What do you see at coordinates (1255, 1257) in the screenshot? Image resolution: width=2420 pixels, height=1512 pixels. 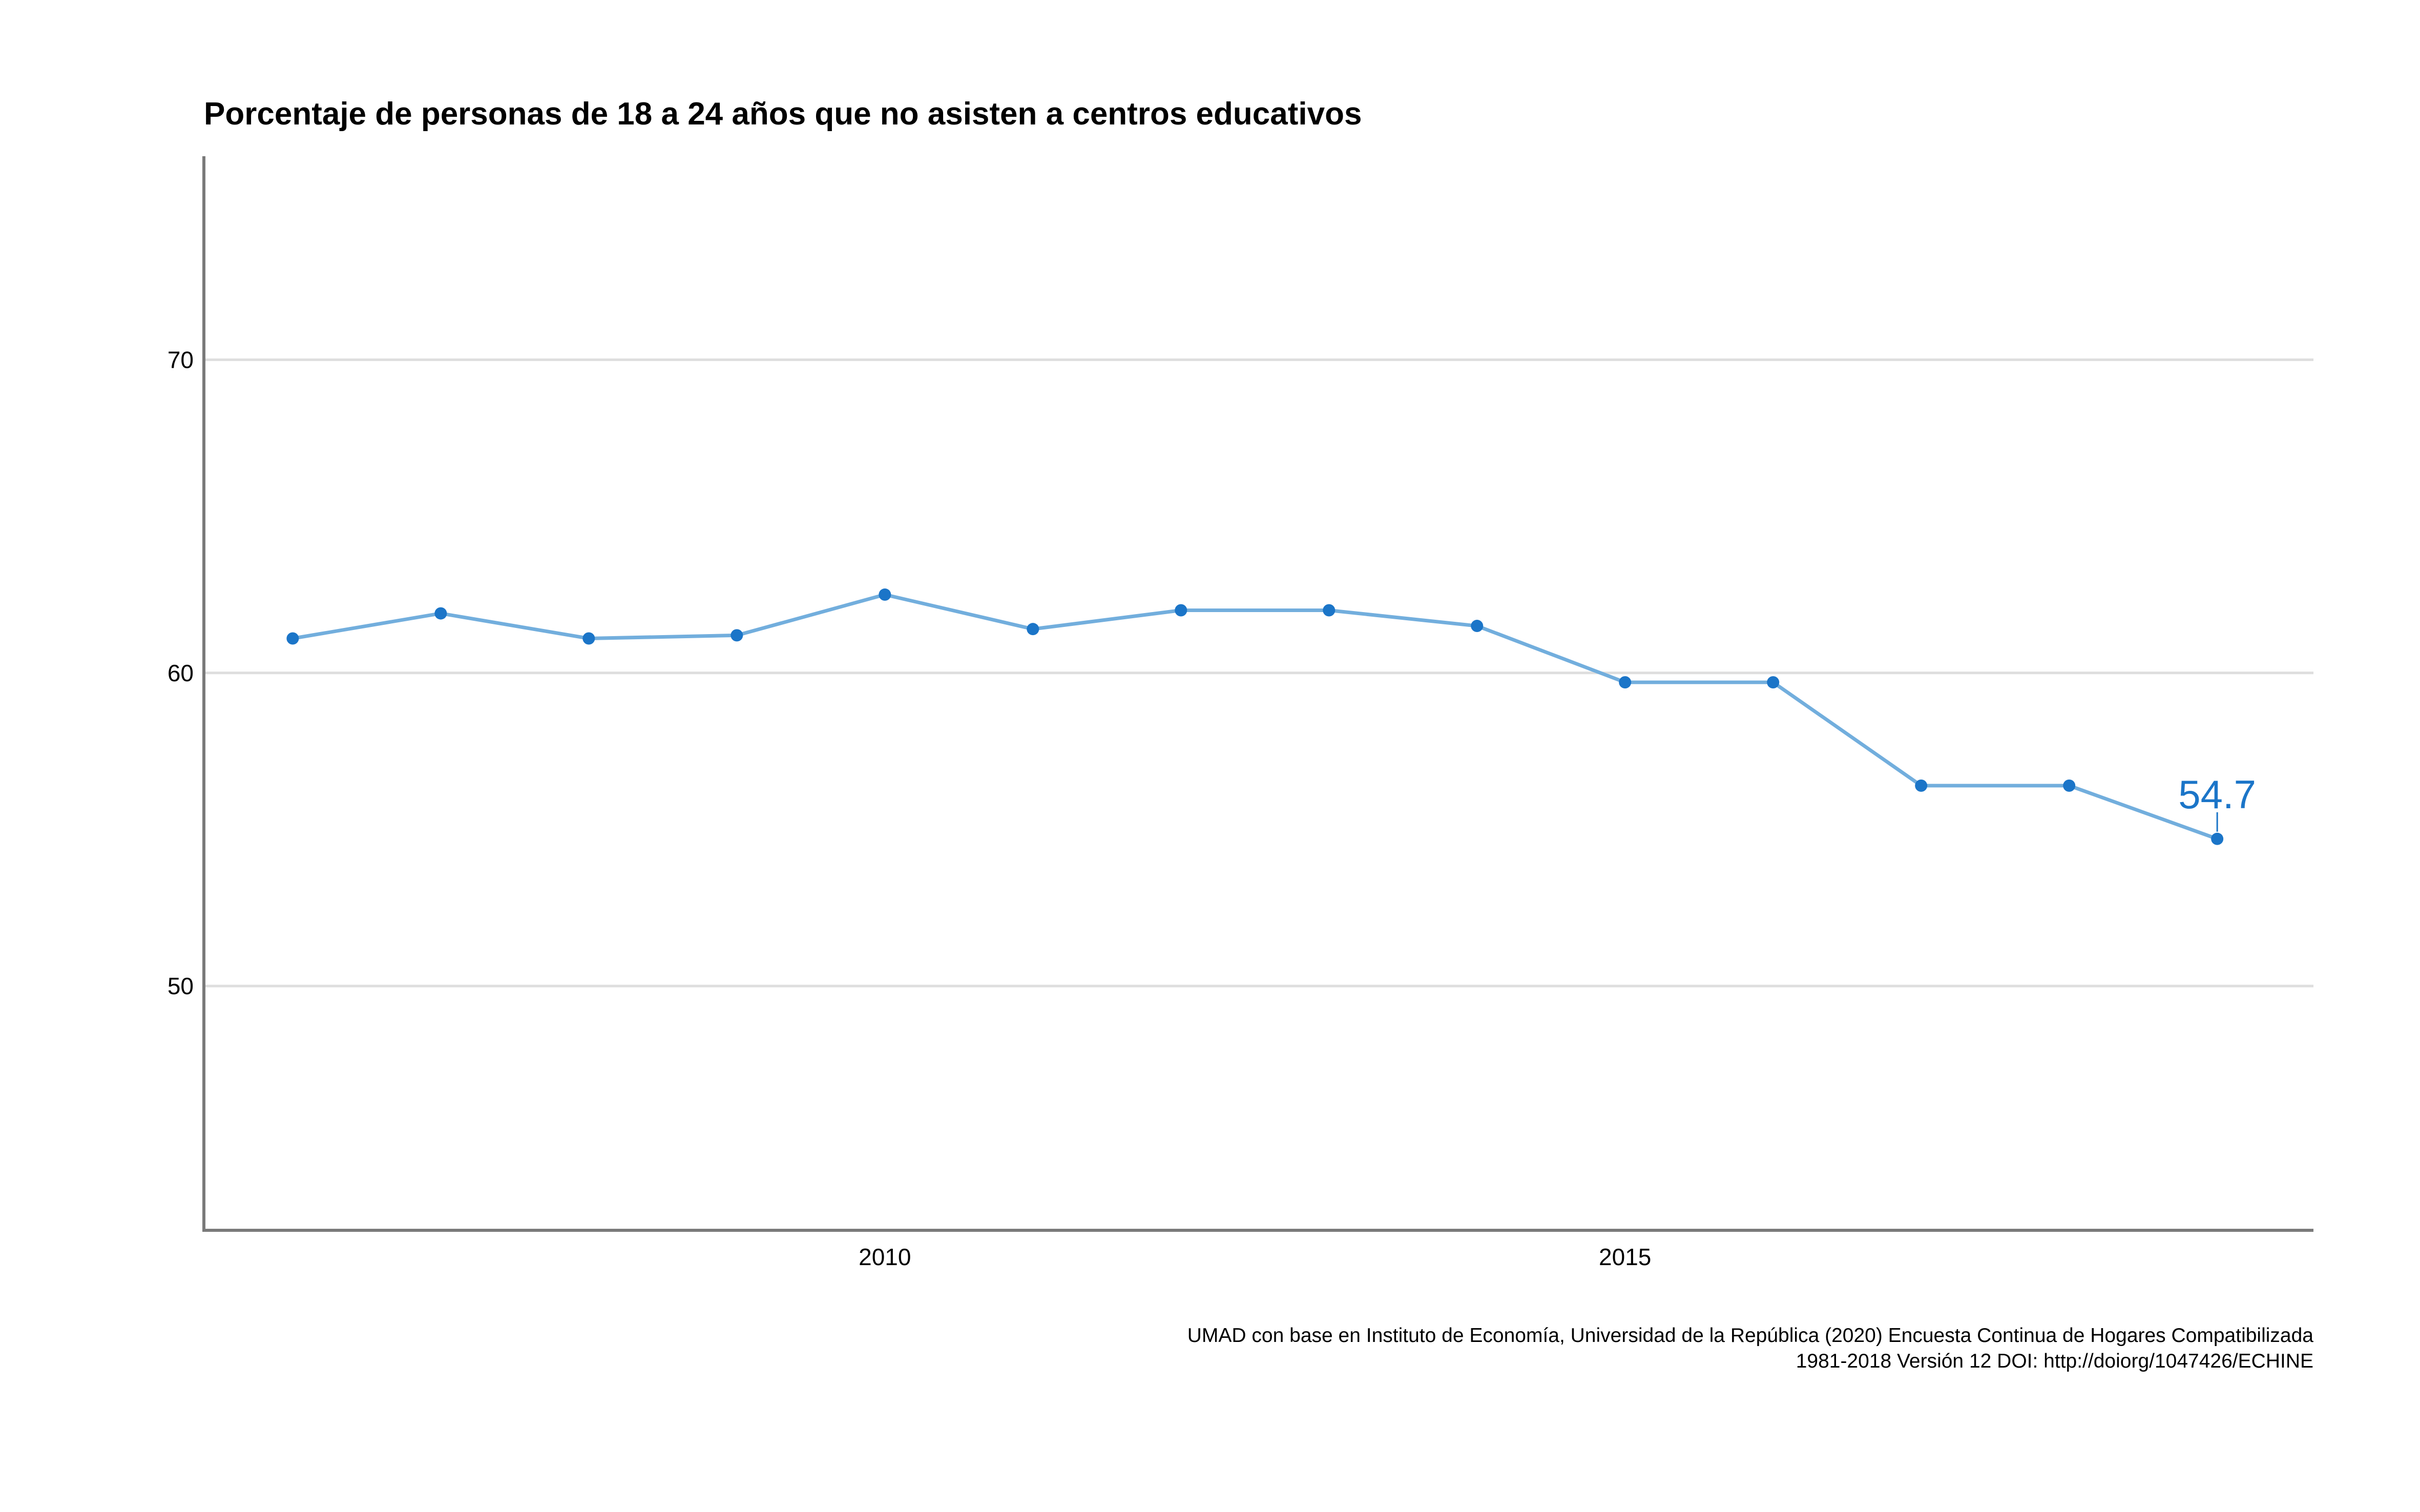 I see `x-tick-labels: 2010 2015` at bounding box center [1255, 1257].